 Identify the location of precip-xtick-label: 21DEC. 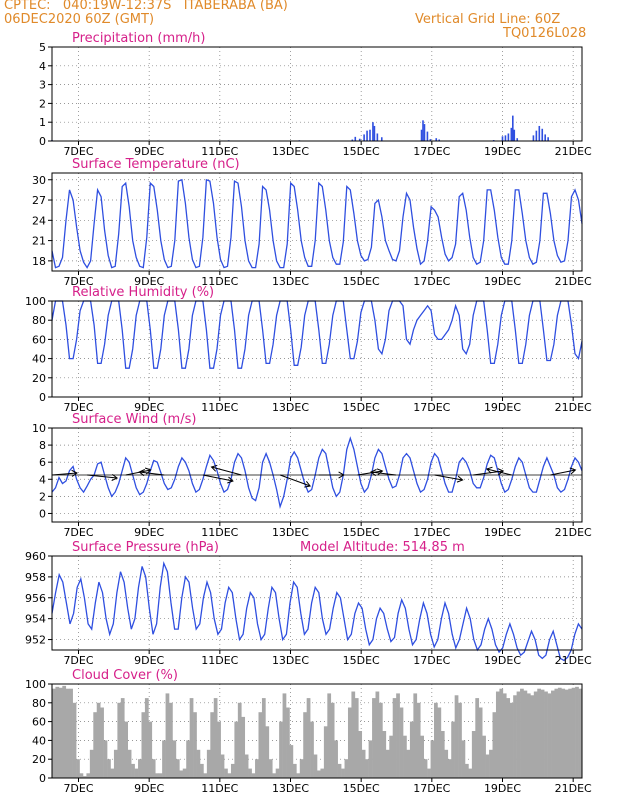
(573, 151).